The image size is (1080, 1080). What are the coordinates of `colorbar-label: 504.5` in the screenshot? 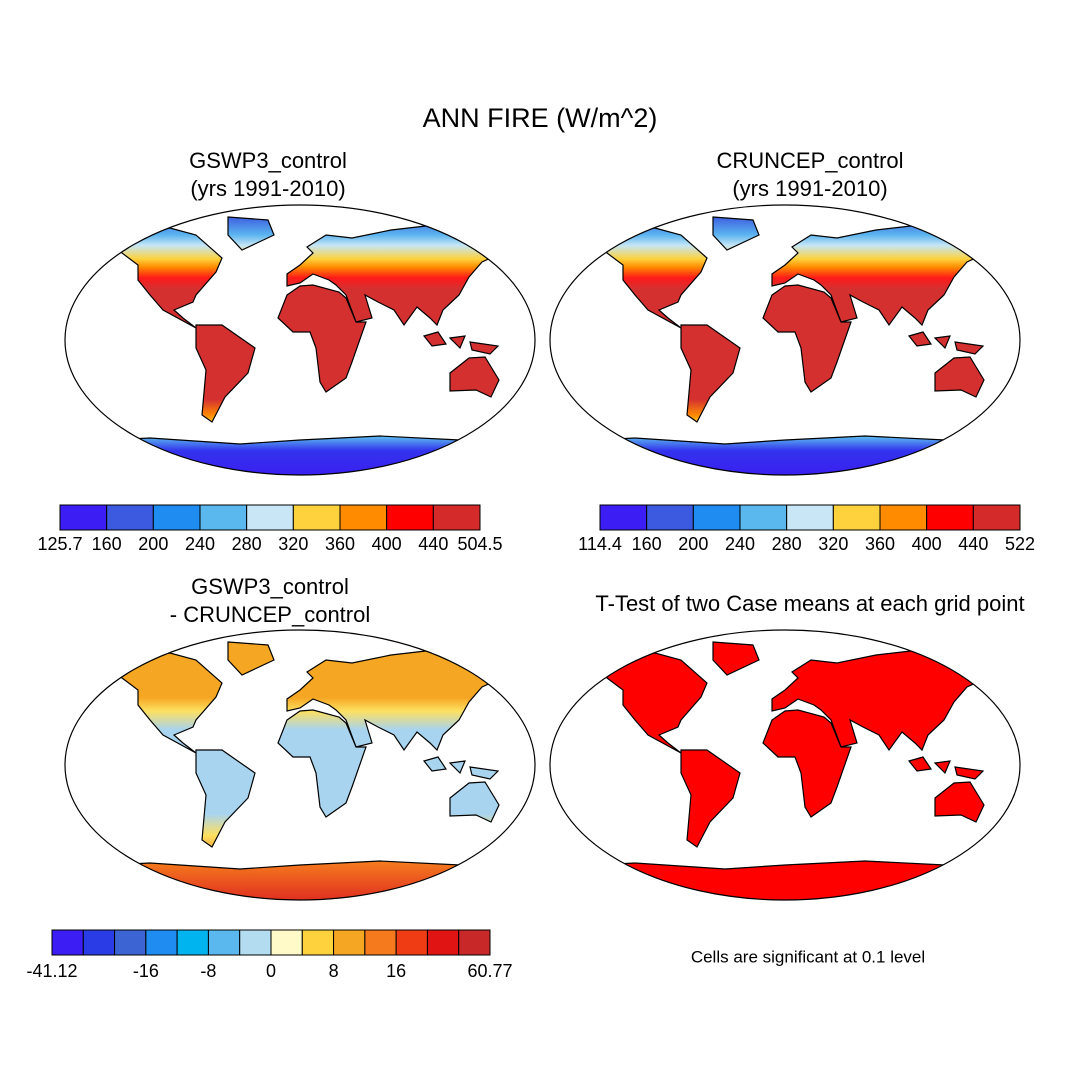 It's located at (479, 544).